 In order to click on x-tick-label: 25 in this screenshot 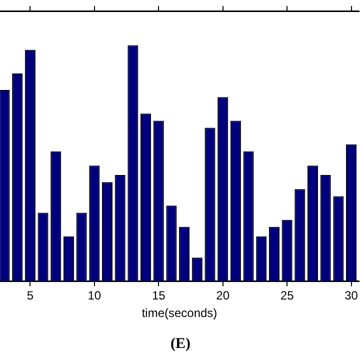, I will do `click(287, 295)`.